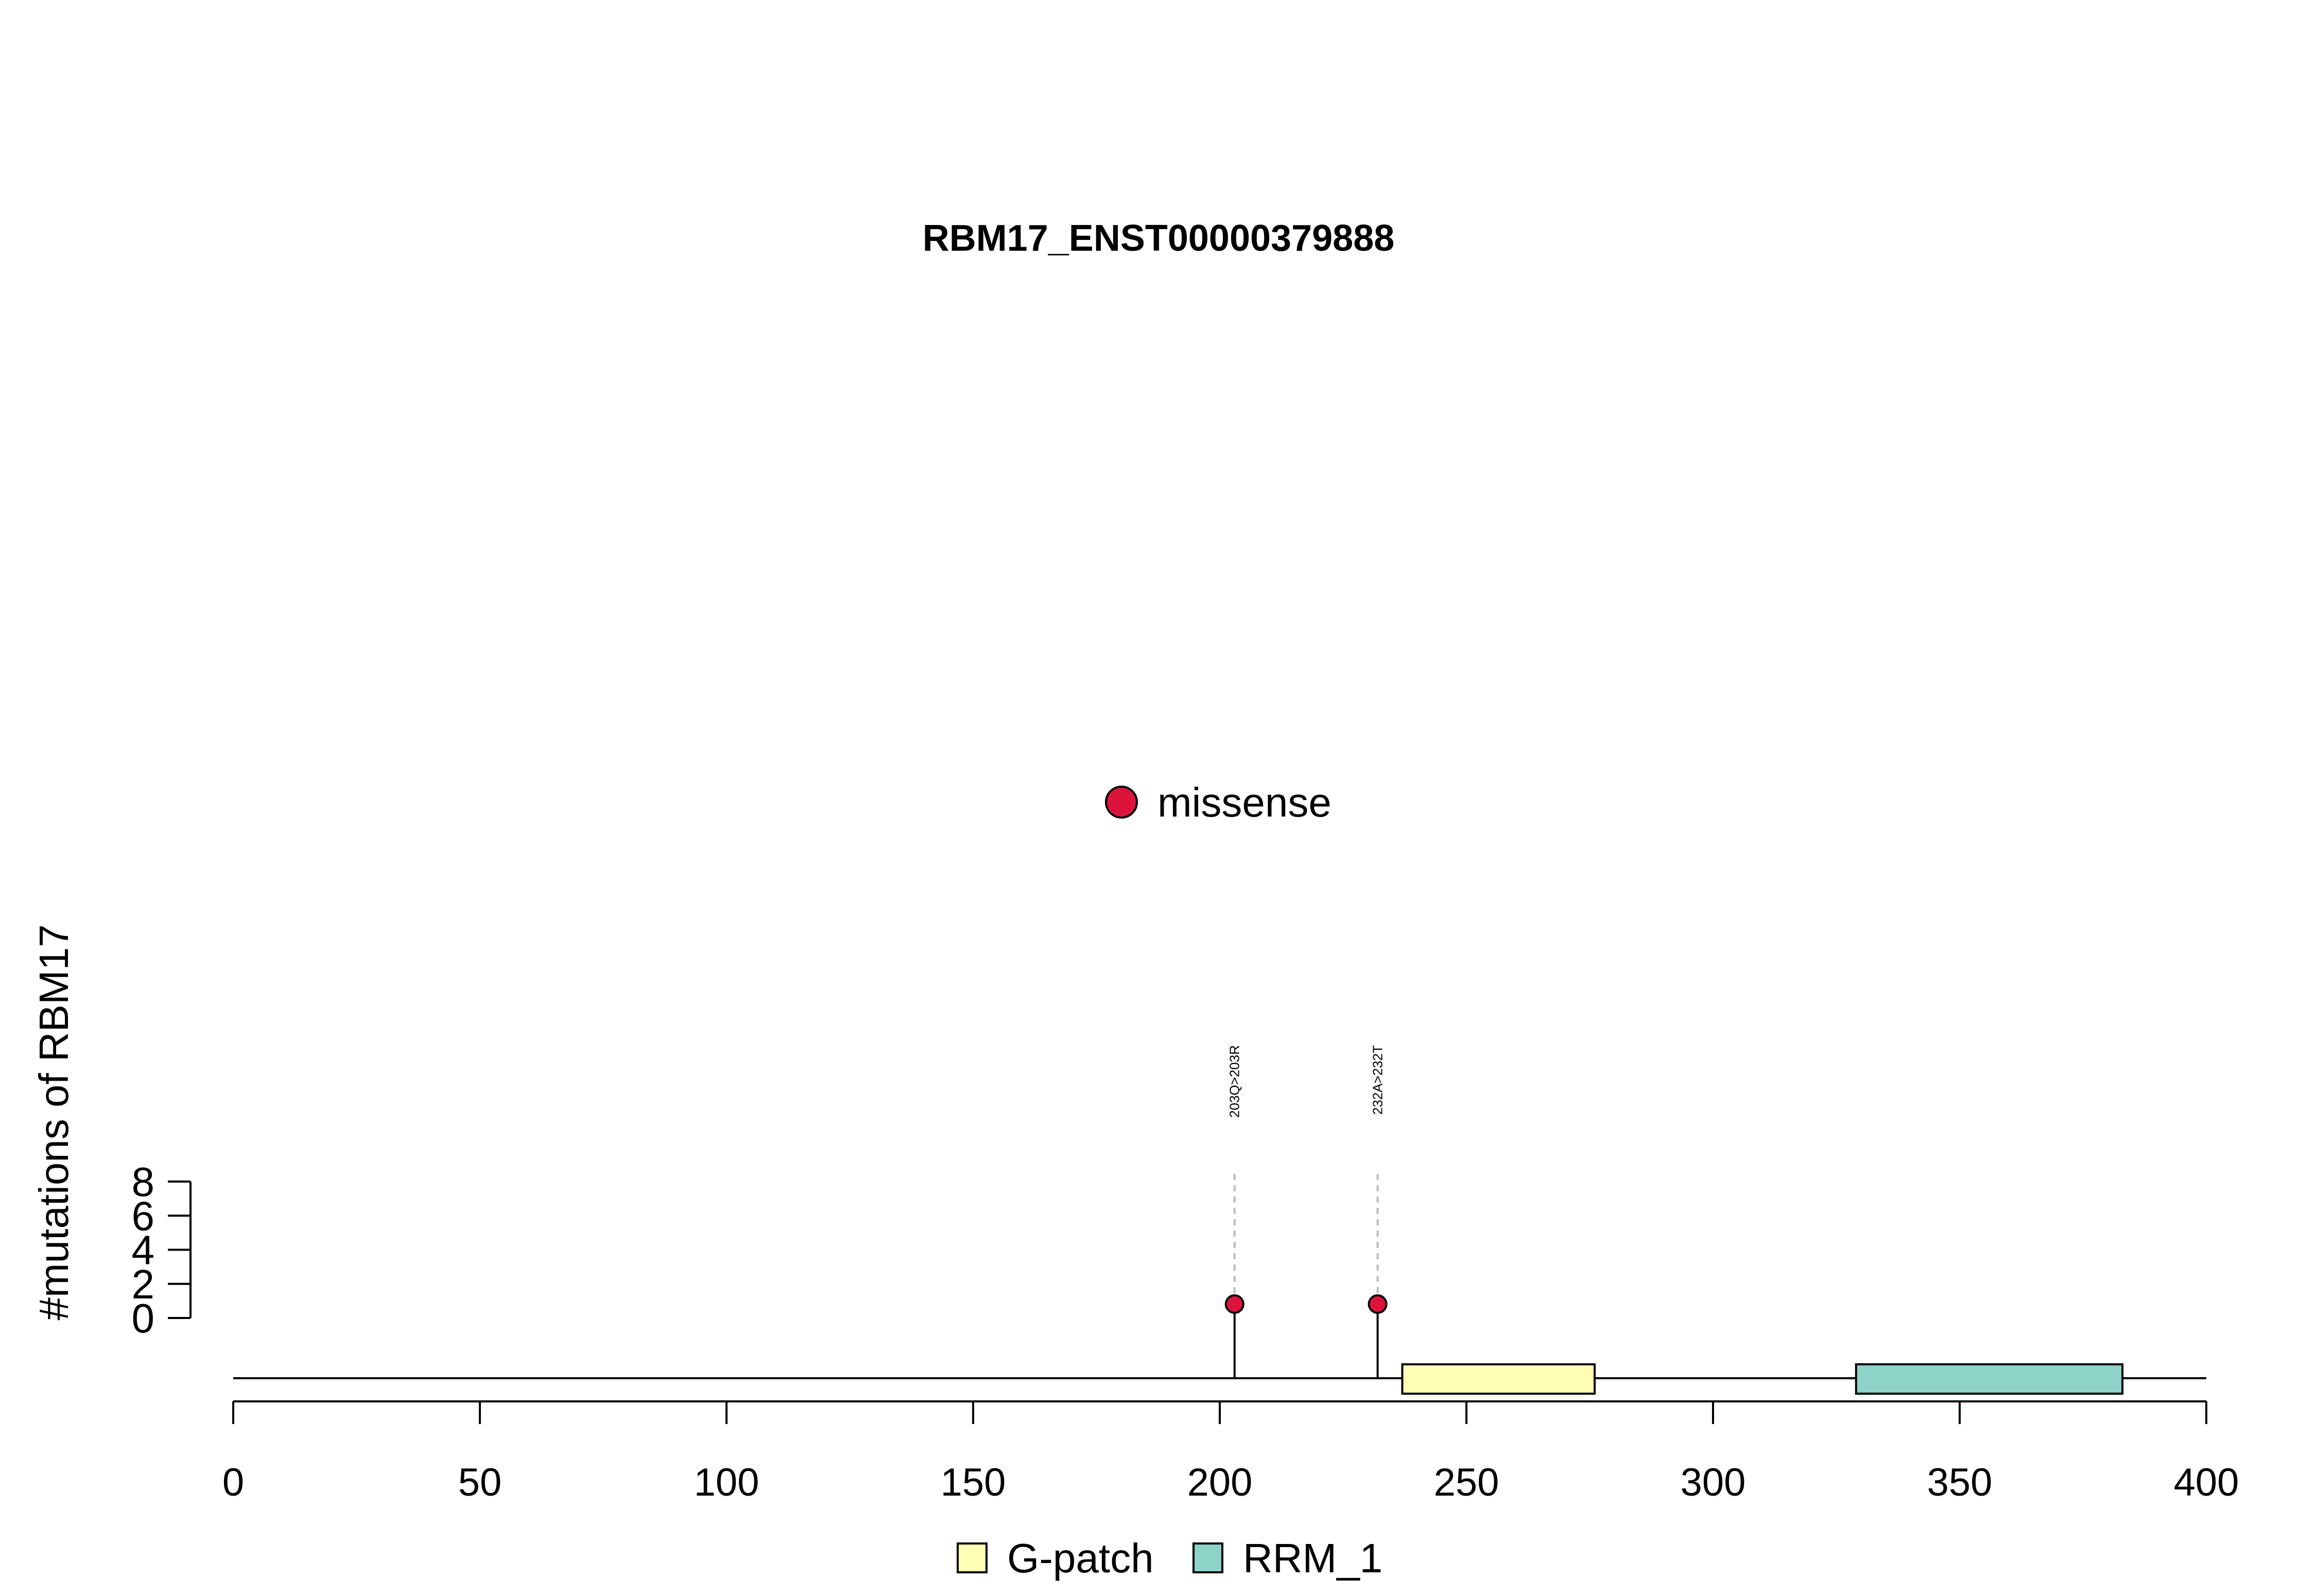 The width and height of the screenshot is (2317, 1596). Describe the element at coordinates (1230, 1452) in the screenshot. I see `x-axis: 0 50 100 150 200 250 300 350 400` at that location.